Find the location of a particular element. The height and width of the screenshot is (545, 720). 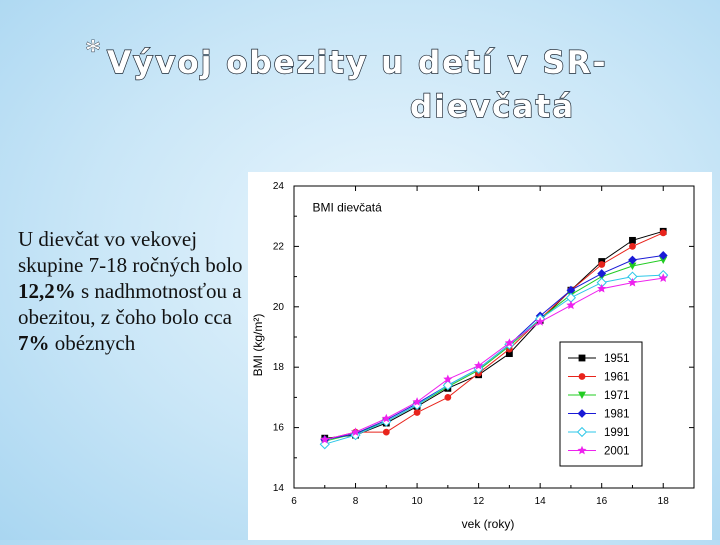

y-axis-label: BMI (kg/m²) is located at coordinates (258, 345).